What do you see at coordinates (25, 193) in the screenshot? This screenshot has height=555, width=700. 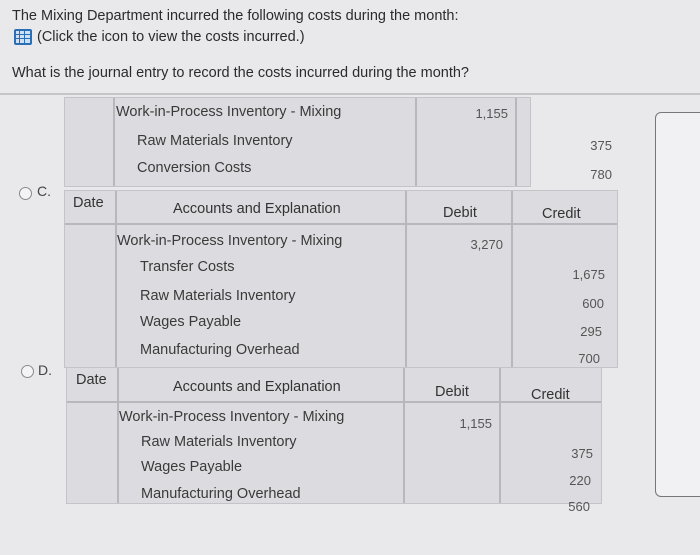 I see `option-c-radio` at bounding box center [25, 193].